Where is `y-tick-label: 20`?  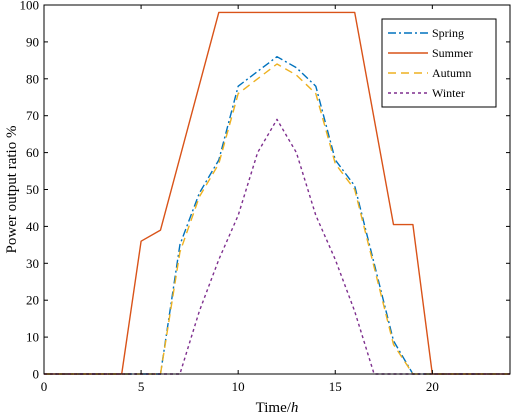 y-tick-label: 20 is located at coordinates (32, 300).